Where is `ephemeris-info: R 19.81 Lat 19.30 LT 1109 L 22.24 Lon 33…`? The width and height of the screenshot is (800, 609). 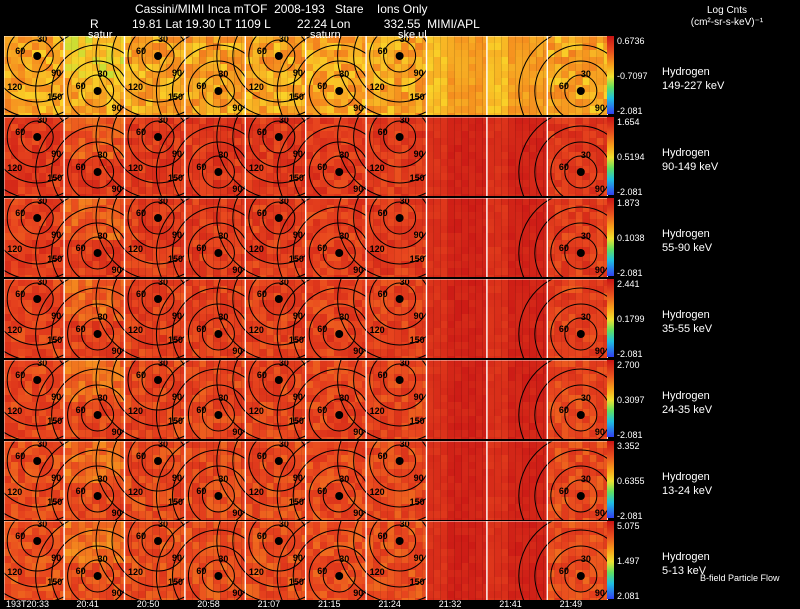
ephemeris-info: R 19.81 Lat 19.30 LT 1109 L 22.24 Lon 33… is located at coordinates (285, 24).